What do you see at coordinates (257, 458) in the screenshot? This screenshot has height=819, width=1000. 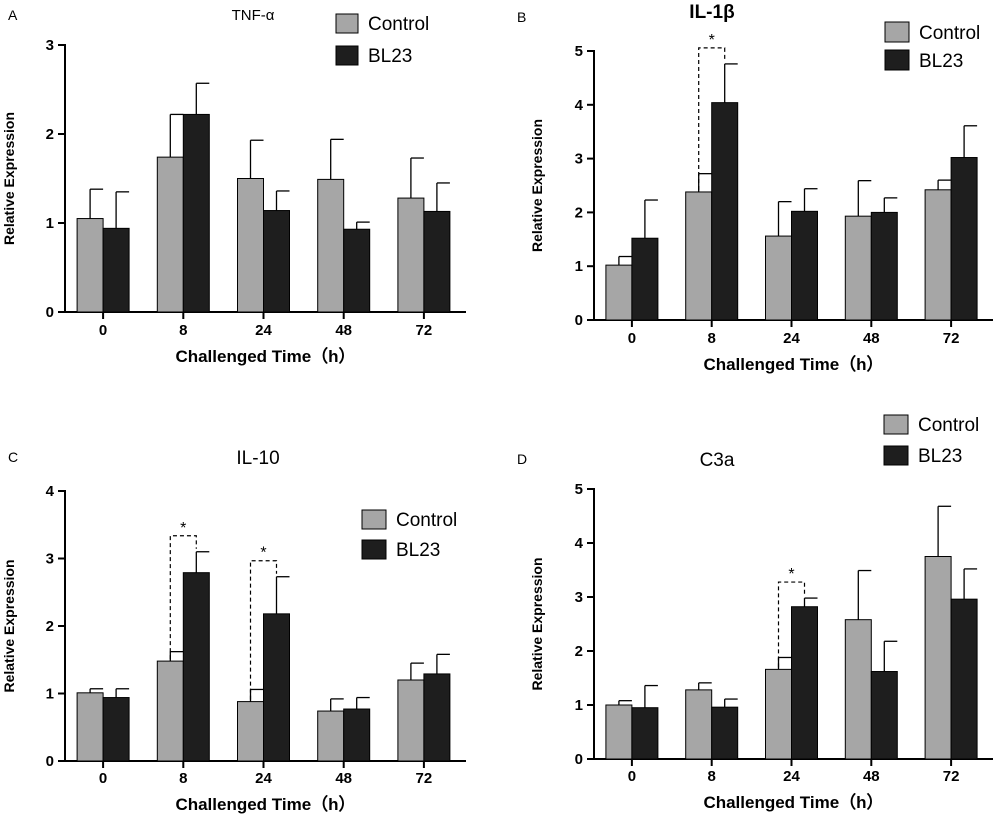 I see `chart-title: IL-10` at bounding box center [257, 458].